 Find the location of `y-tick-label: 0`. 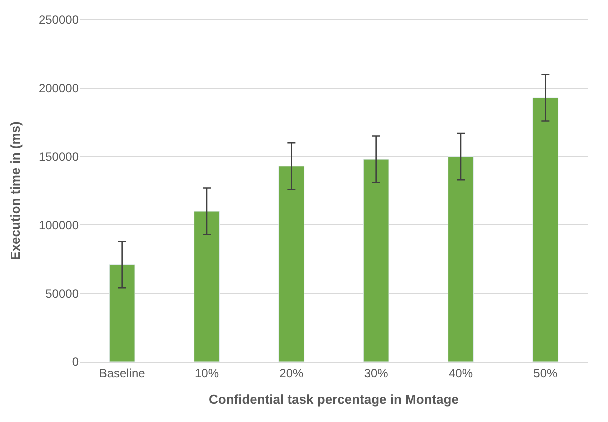

y-tick-label: 0 is located at coordinates (76, 362).